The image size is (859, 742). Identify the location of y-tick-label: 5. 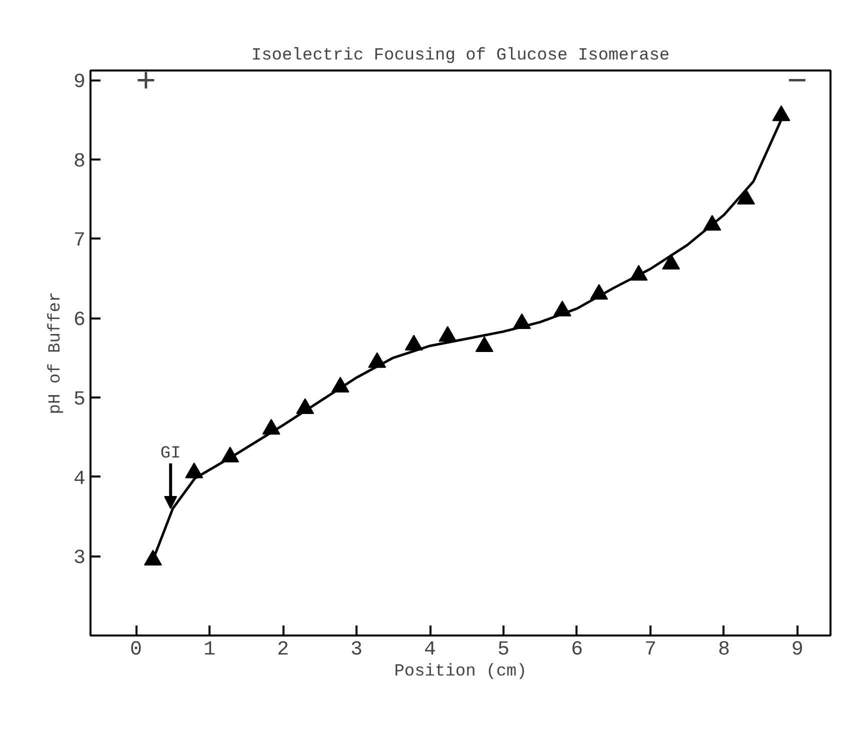
(80, 400).